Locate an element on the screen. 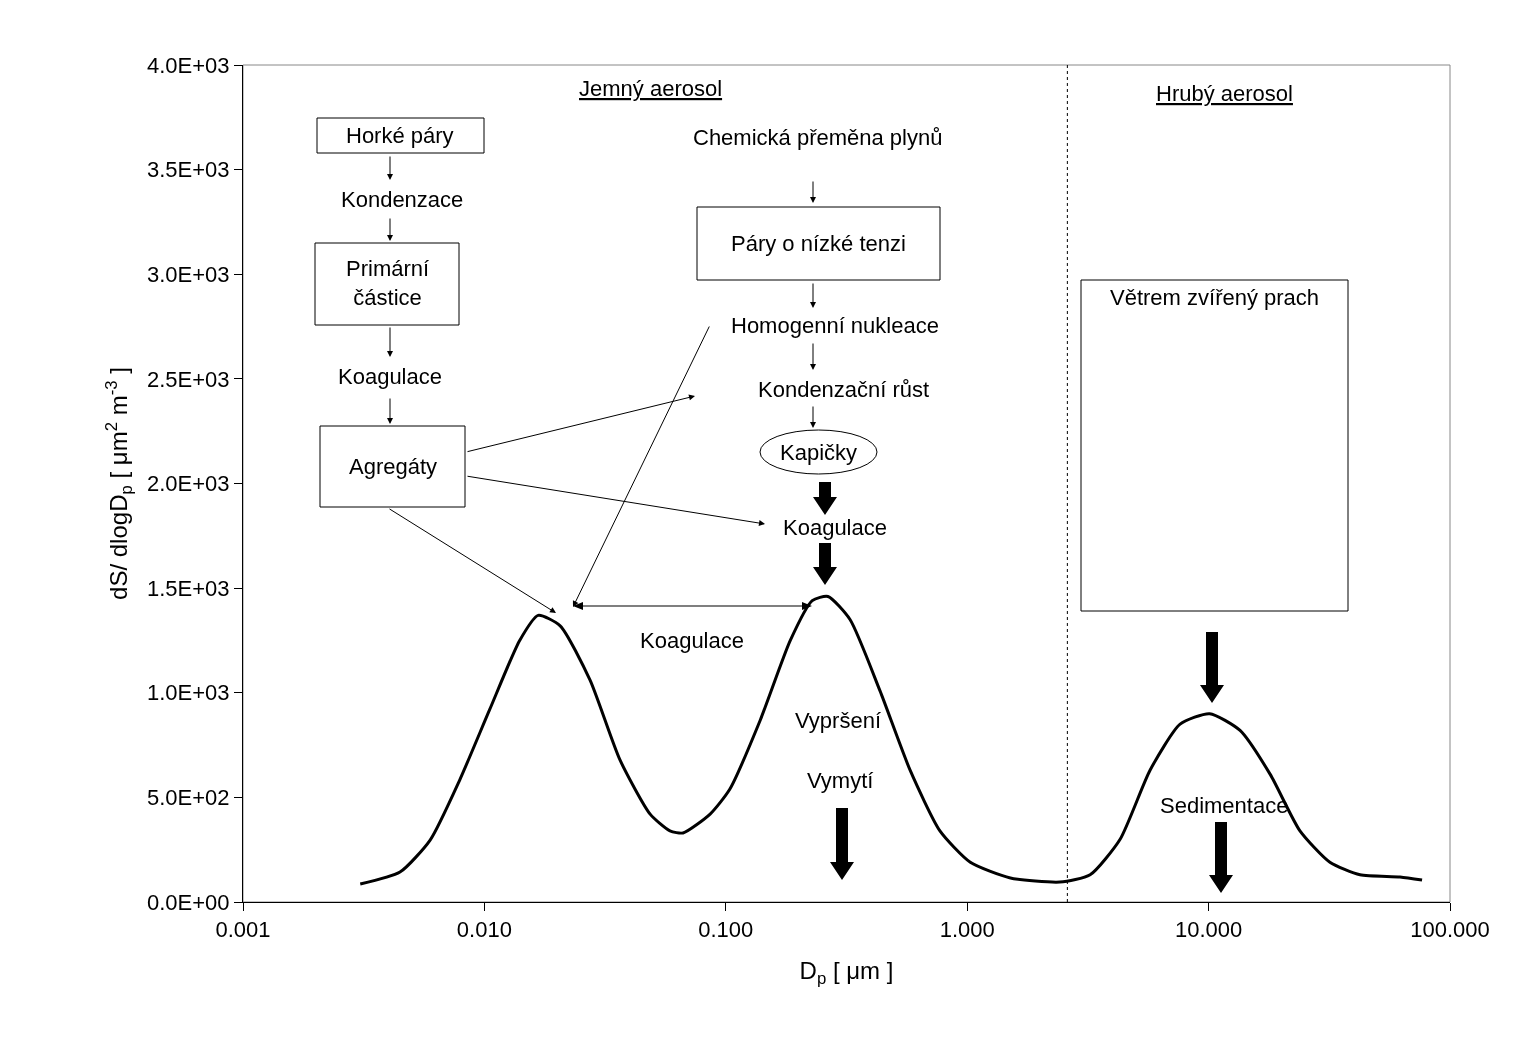  annotation: Kondenzace is located at coordinates (402, 199).